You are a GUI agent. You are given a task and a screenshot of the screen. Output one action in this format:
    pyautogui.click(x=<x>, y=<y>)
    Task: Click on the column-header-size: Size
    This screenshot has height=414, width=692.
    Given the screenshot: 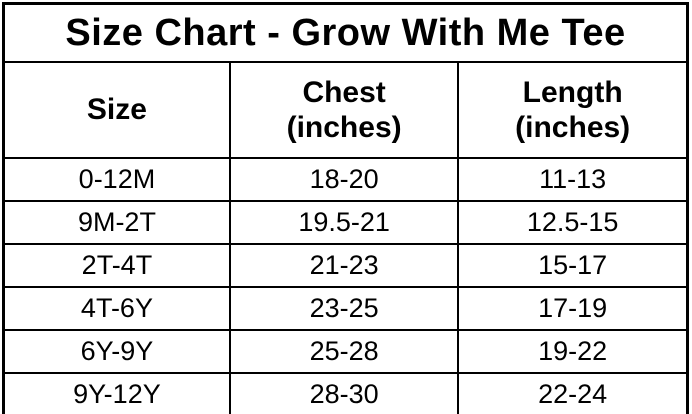 What is the action you would take?
    pyautogui.click(x=116, y=110)
    